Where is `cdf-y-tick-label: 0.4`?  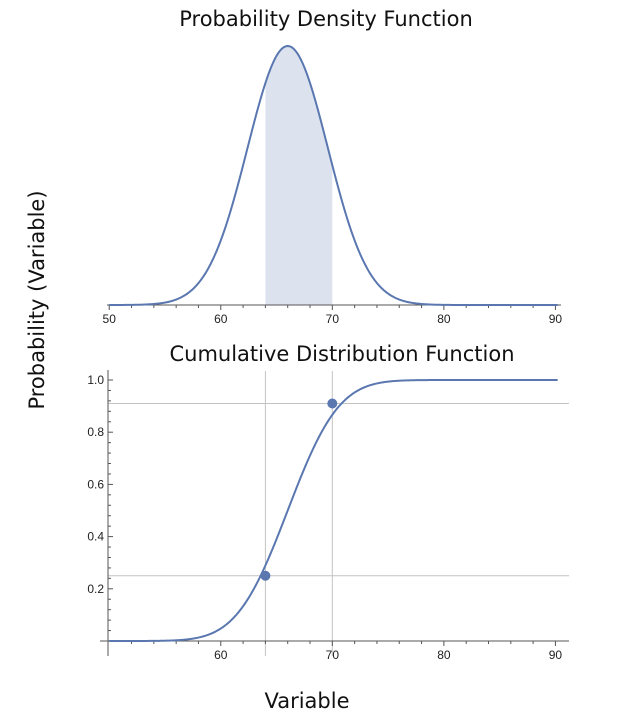 cdf-y-tick-label: 0.4 is located at coordinates (95, 537).